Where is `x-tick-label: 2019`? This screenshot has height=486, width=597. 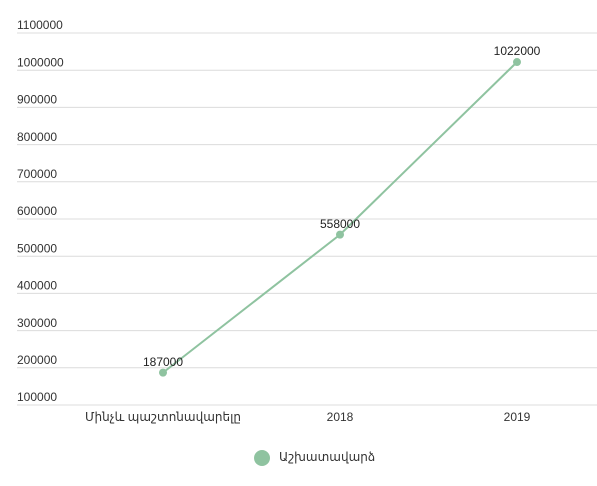
x-tick-label: 2019 is located at coordinates (517, 417).